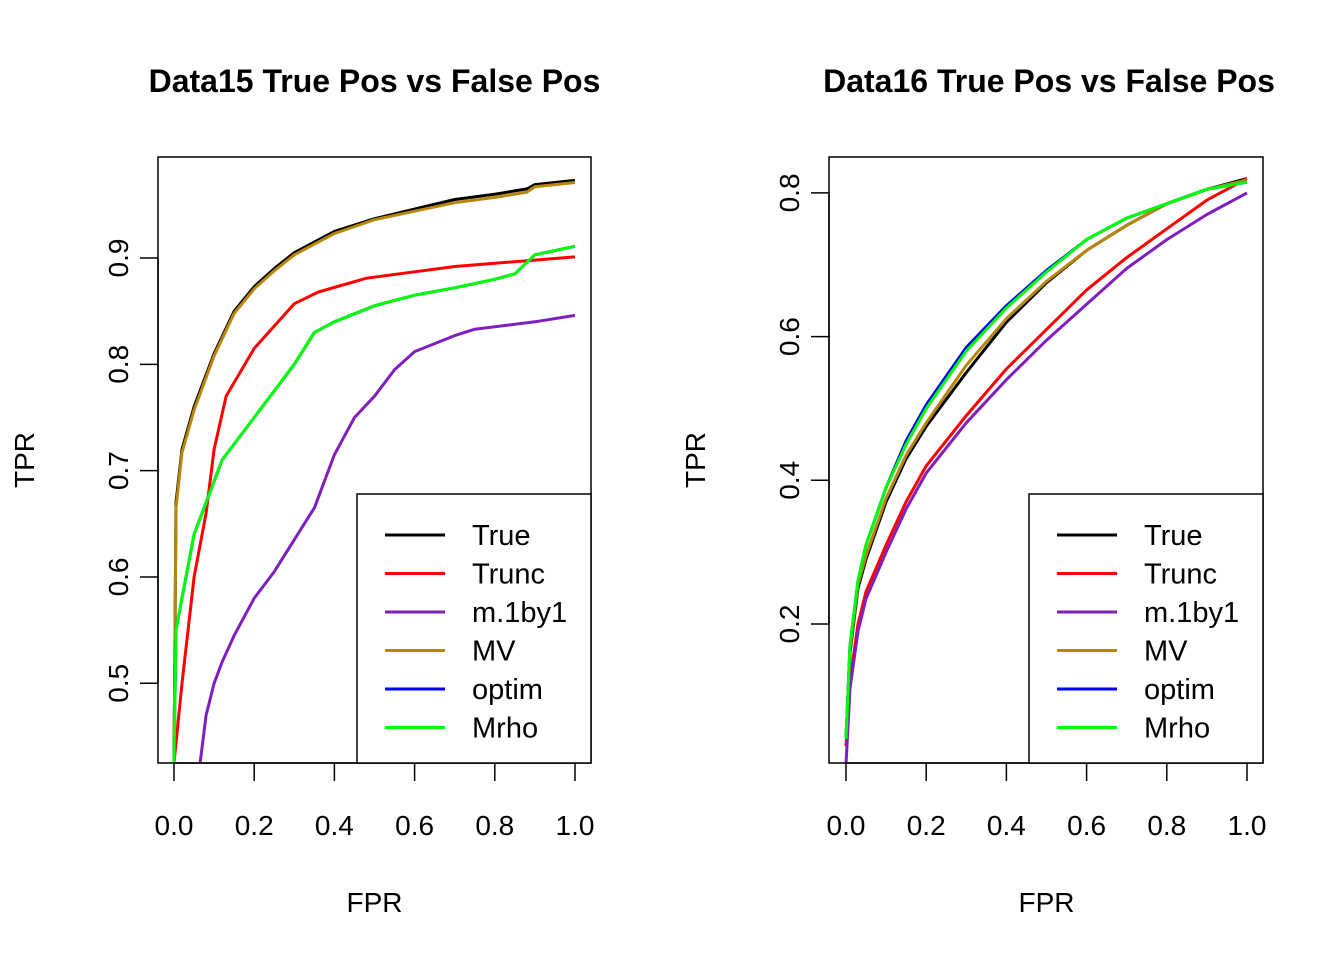  What do you see at coordinates (118, 470) in the screenshot?
I see `y-tick-label: 0.7` at bounding box center [118, 470].